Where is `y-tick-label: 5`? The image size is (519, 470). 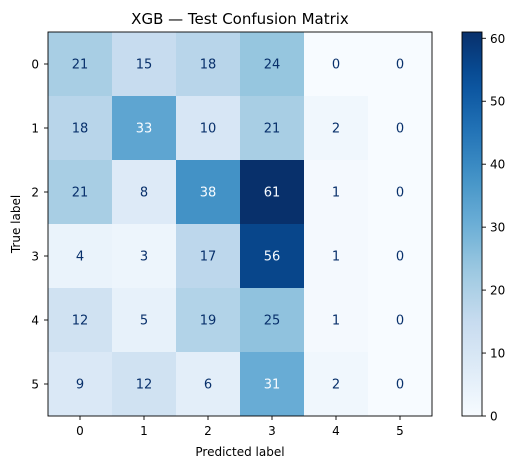
y-tick-label: 5 is located at coordinates (35, 385).